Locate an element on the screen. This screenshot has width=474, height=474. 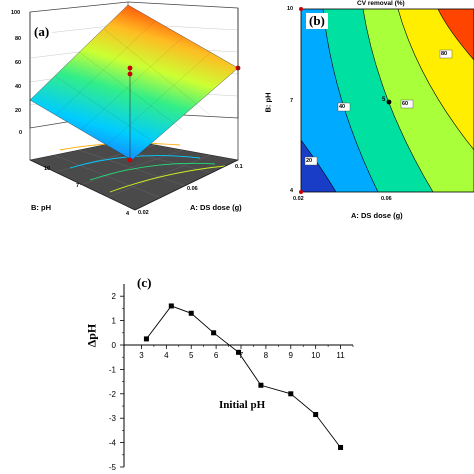
surface-mesh is located at coordinates (133, 83).